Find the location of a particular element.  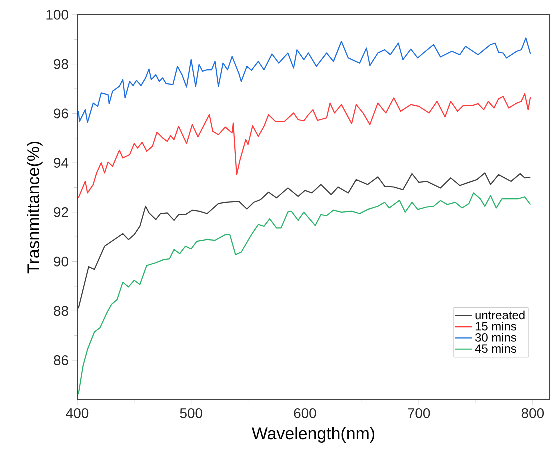

x-tick-label: 600 is located at coordinates (305, 413).